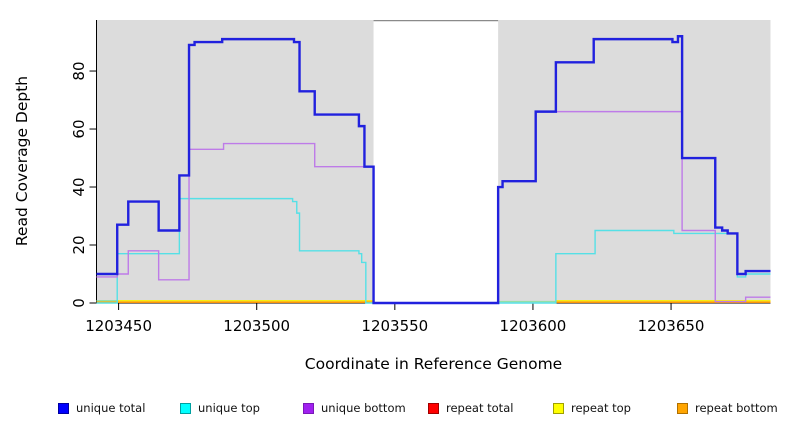  I want to click on series-unique-top-repeat-top-overlap-line, so click(326, 301).